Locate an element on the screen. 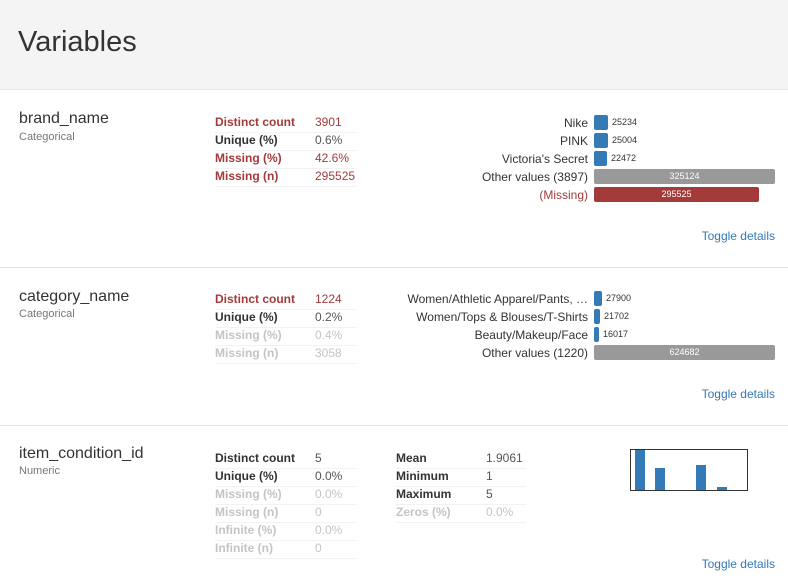 Image resolution: width=788 pixels, height=578 pixels. frequency-count: 16017 is located at coordinates (616, 334).